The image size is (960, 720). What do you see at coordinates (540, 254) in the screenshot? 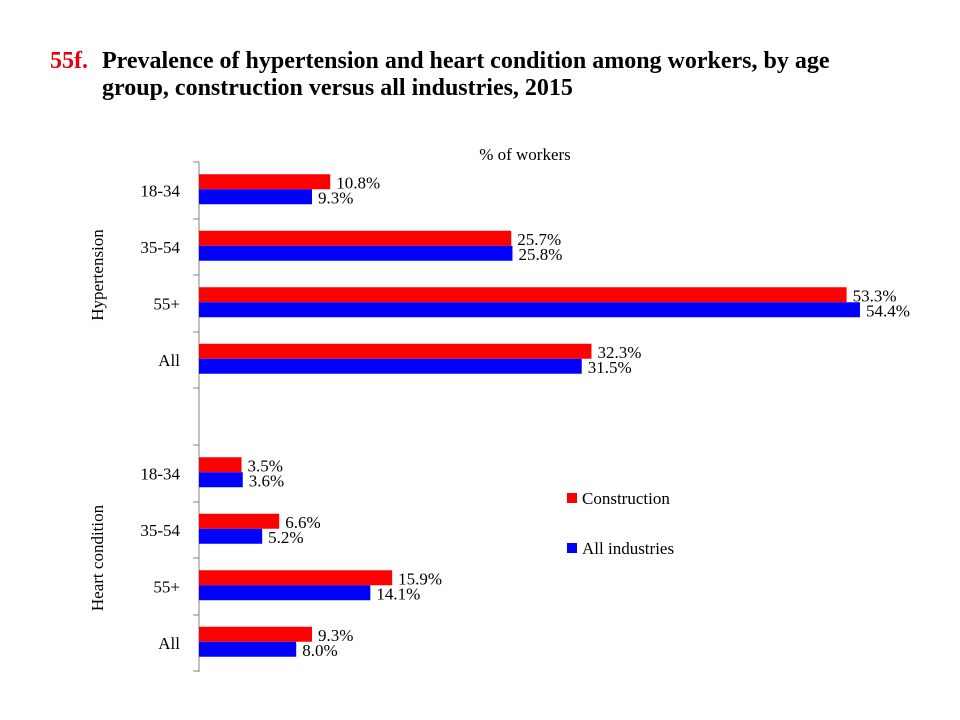
I see `data-label: 25.8%` at bounding box center [540, 254].